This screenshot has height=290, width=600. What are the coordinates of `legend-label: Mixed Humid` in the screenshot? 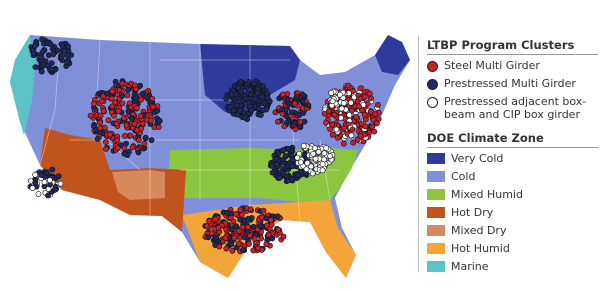 It's located at (487, 194).